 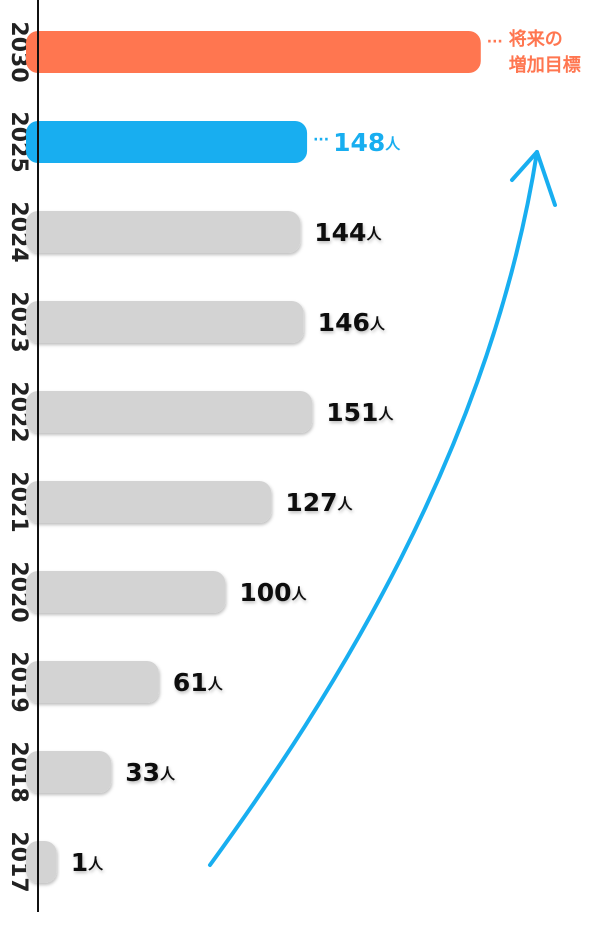 I want to click on annotation: 将来の, so click(x=536, y=39).